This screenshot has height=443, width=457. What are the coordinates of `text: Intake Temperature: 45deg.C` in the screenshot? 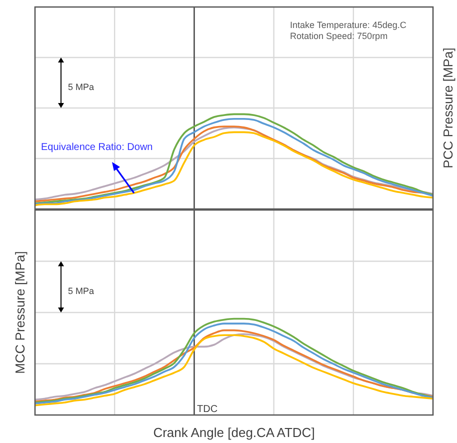 It's located at (348, 25).